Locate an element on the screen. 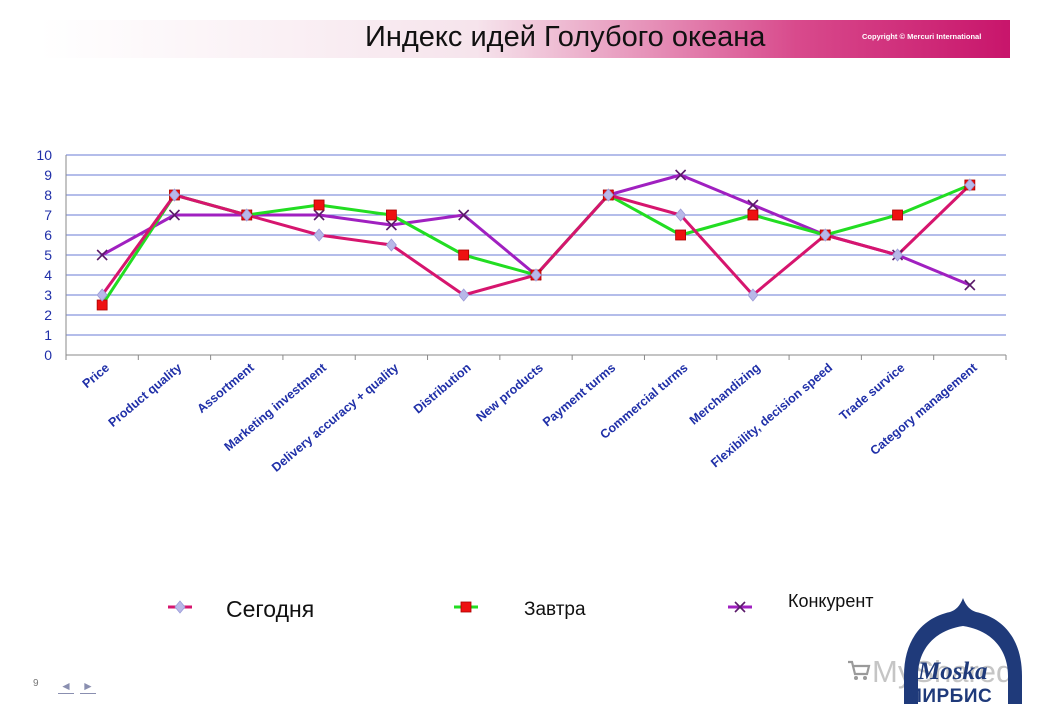 This screenshot has height=720, width=1040. y-tick-label: 3 is located at coordinates (48, 295).